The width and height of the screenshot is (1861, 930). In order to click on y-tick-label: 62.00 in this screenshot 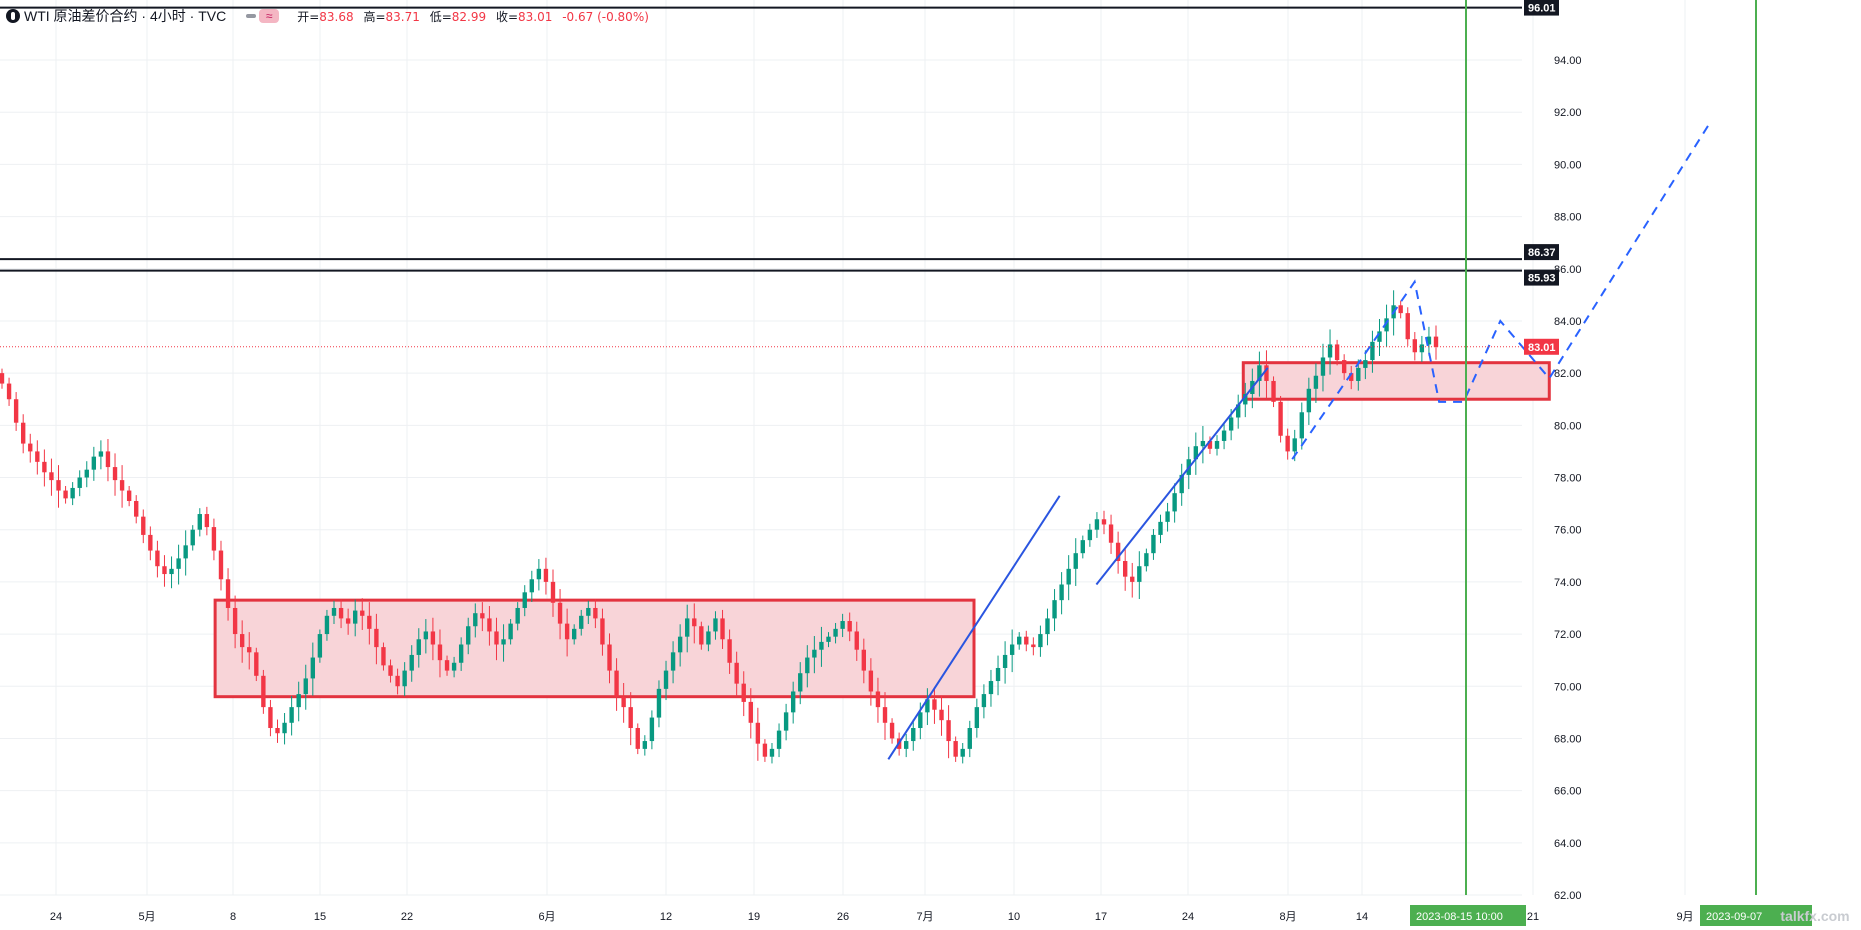, I will do `click(1568, 896)`.